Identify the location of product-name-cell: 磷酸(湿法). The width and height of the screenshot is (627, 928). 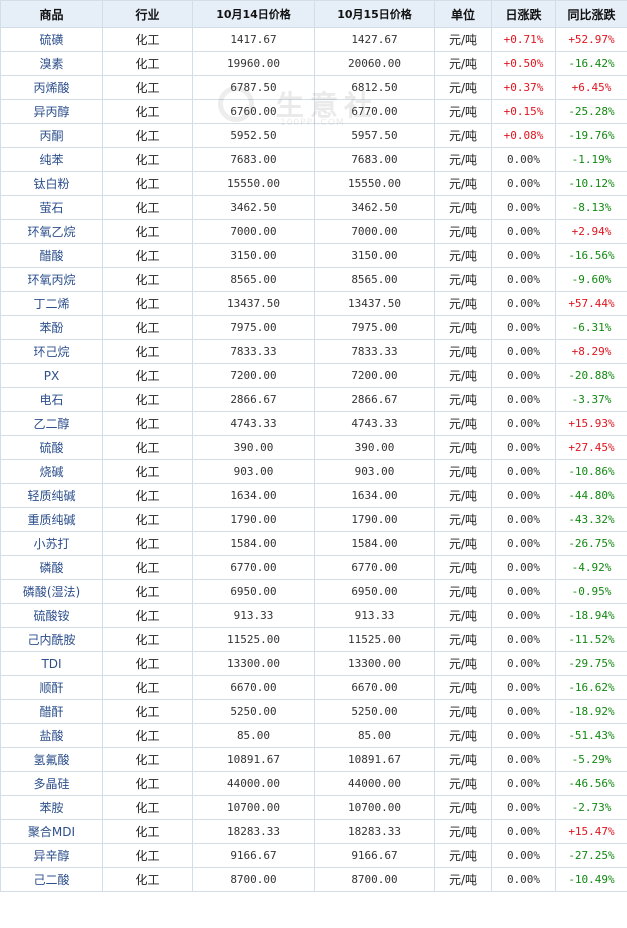
(51, 591).